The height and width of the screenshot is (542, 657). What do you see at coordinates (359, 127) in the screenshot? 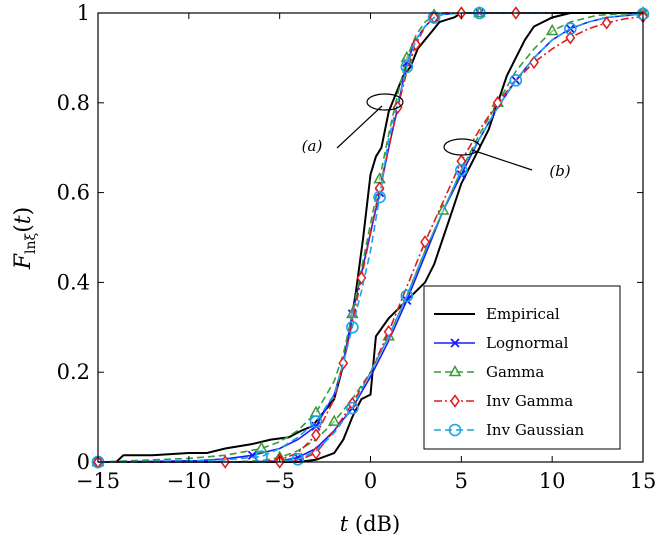
I see `annotation-leader-a` at bounding box center [359, 127].